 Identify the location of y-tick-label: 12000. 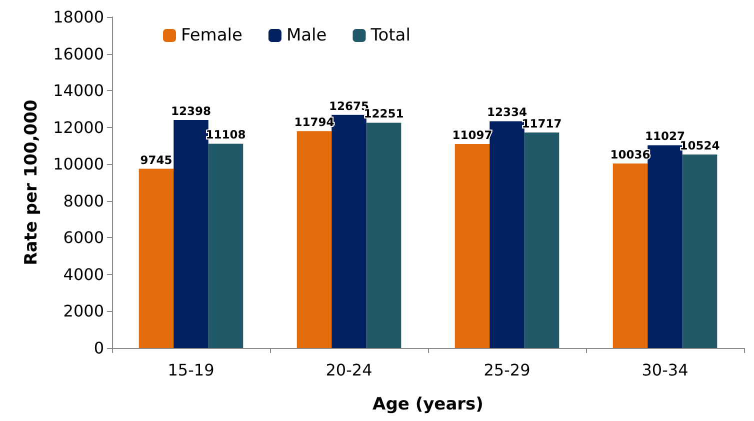
(78, 127).